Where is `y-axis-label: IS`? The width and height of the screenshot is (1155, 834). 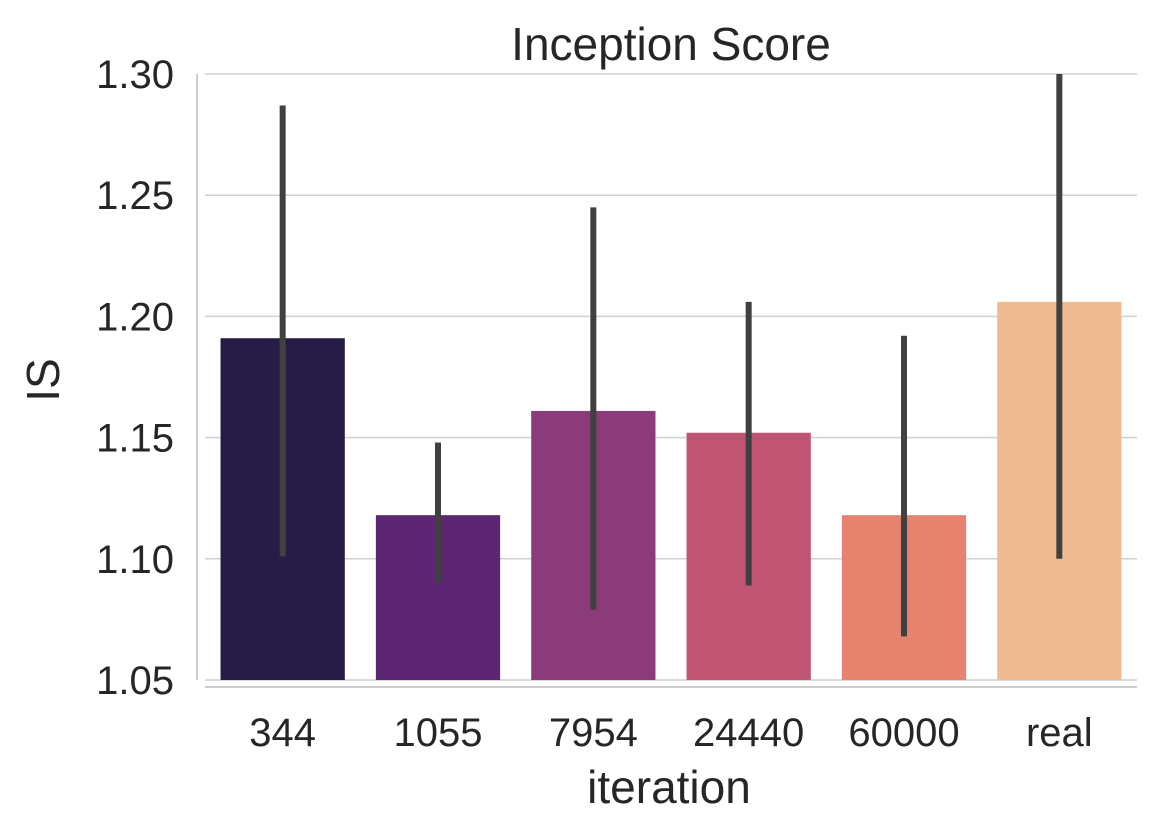
y-axis-label: IS is located at coordinates (43, 379).